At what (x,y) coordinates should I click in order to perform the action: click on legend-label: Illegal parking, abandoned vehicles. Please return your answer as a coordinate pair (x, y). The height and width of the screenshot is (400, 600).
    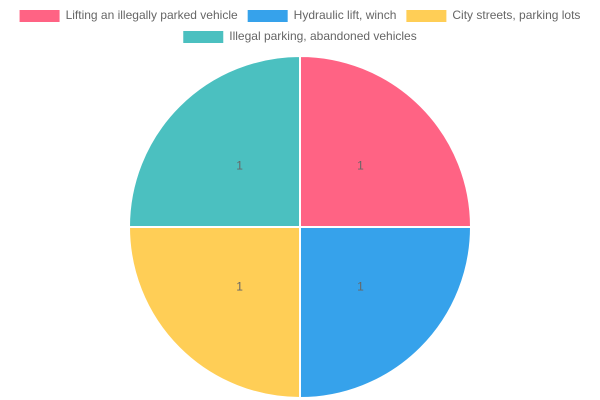
    Looking at the image, I should click on (322, 36).